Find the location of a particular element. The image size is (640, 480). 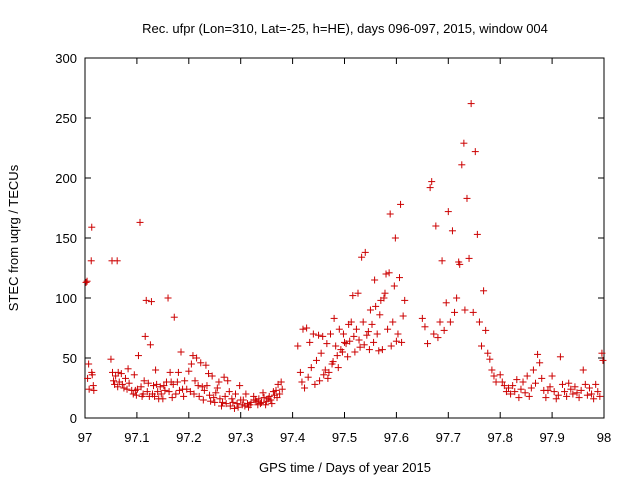

x-tick-label: 97.4 is located at coordinates (292, 437).